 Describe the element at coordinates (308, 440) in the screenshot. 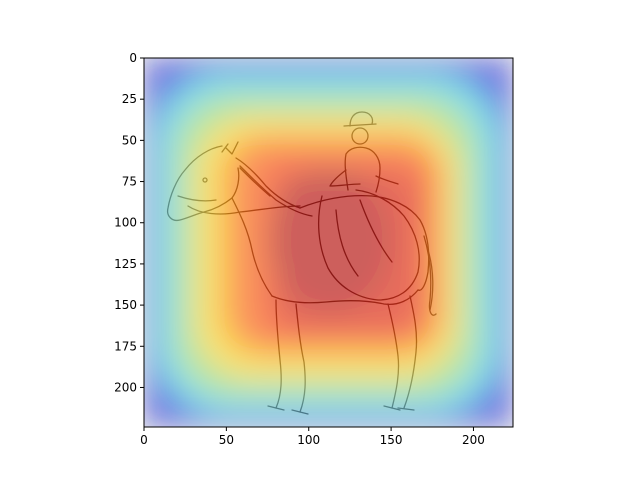

I see `x-tick-label: 100` at that location.